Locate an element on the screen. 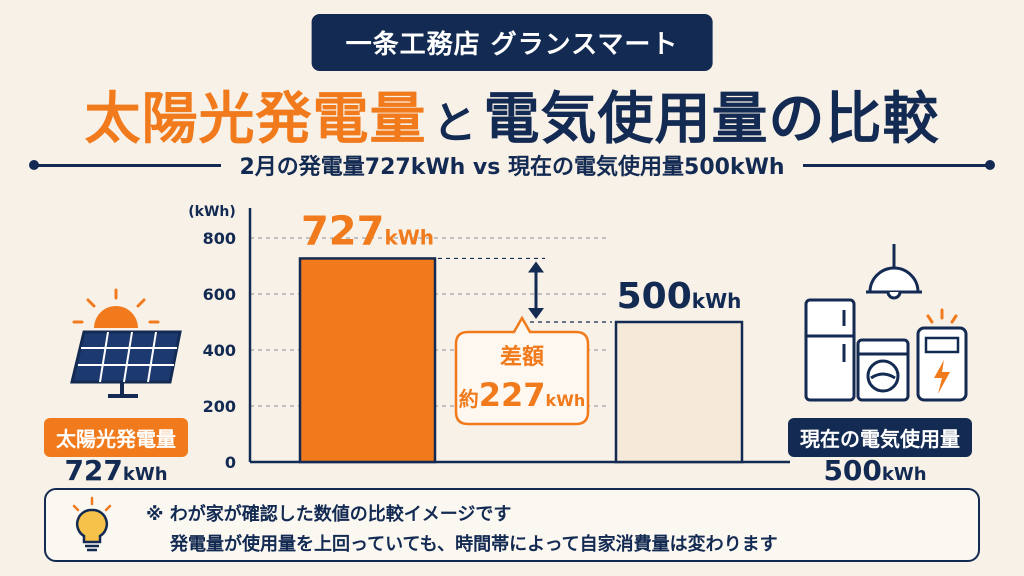  solar-panel-illustration is located at coordinates (126, 343).